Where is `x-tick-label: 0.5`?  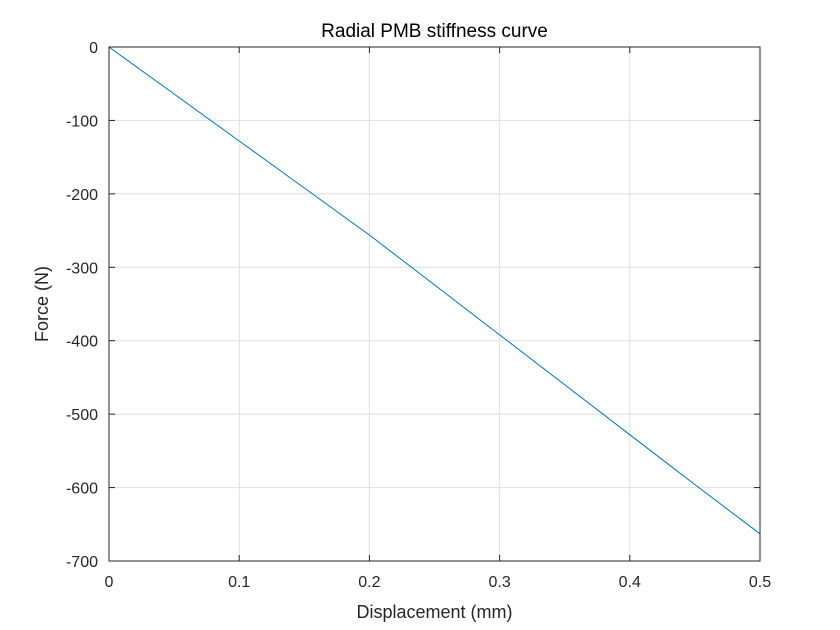 x-tick-label: 0.5 is located at coordinates (760, 582).